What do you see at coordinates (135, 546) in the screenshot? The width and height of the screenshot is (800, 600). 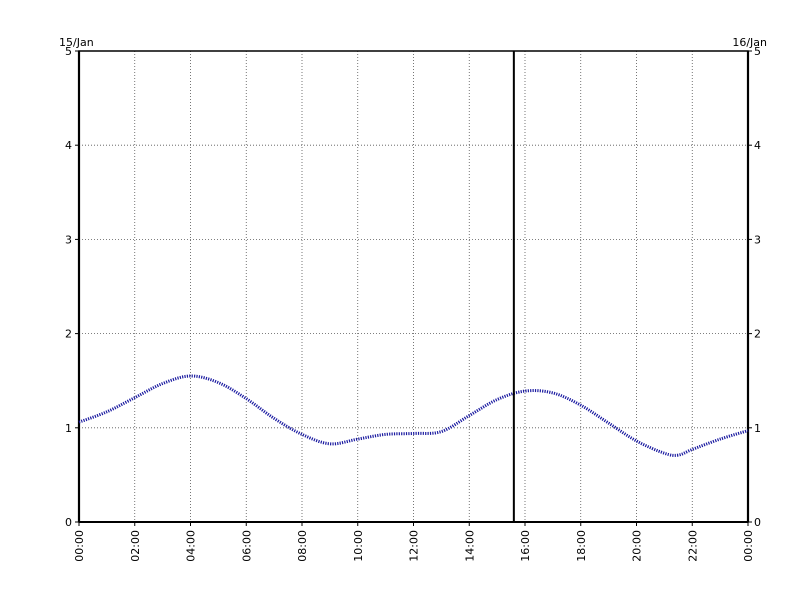 I see `x-tick-label: 02:00` at bounding box center [135, 546].